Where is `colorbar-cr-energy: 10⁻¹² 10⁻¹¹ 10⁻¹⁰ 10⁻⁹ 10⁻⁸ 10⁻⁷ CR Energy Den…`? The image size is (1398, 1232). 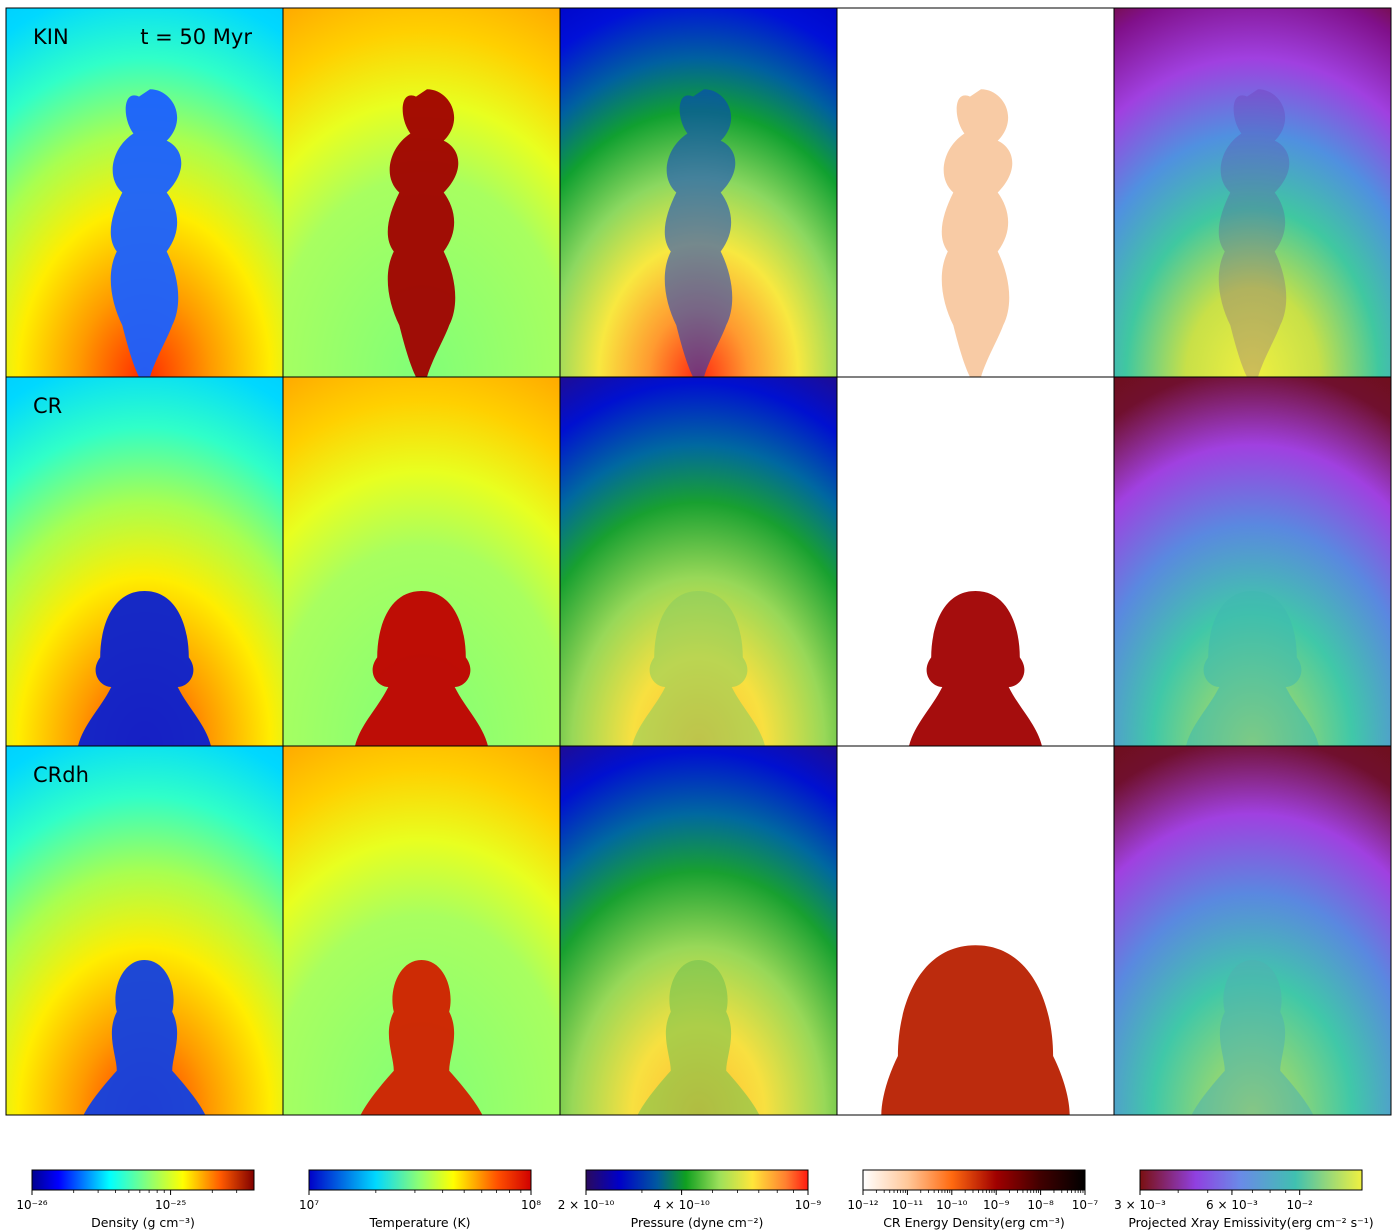
colorbar-cr-energy: 10⁻¹² 10⁻¹¹ 10⁻¹⁰ 10⁻⁹ 10⁻⁸ 10⁻⁷ CR Energy Den… is located at coordinates (973, 1199).